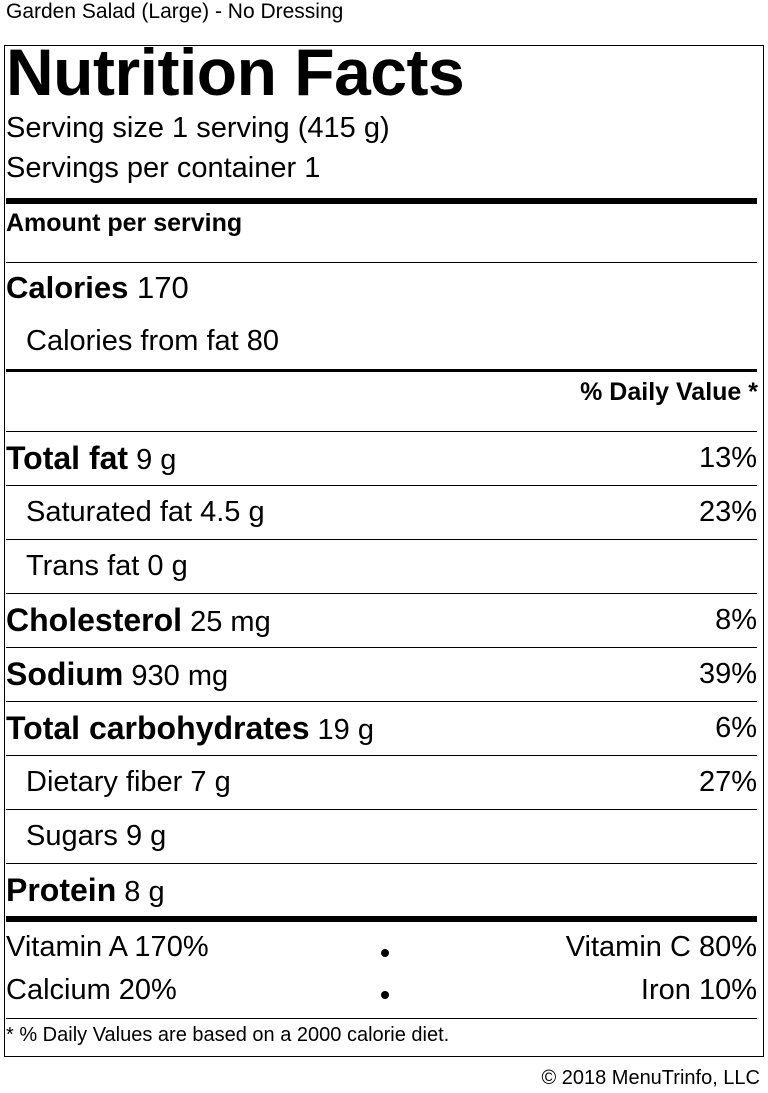 Image resolution: width=768 pixels, height=1093 pixels. What do you see at coordinates (158, 728) in the screenshot?
I see `nutrient-name: Total carbohydrates` at bounding box center [158, 728].